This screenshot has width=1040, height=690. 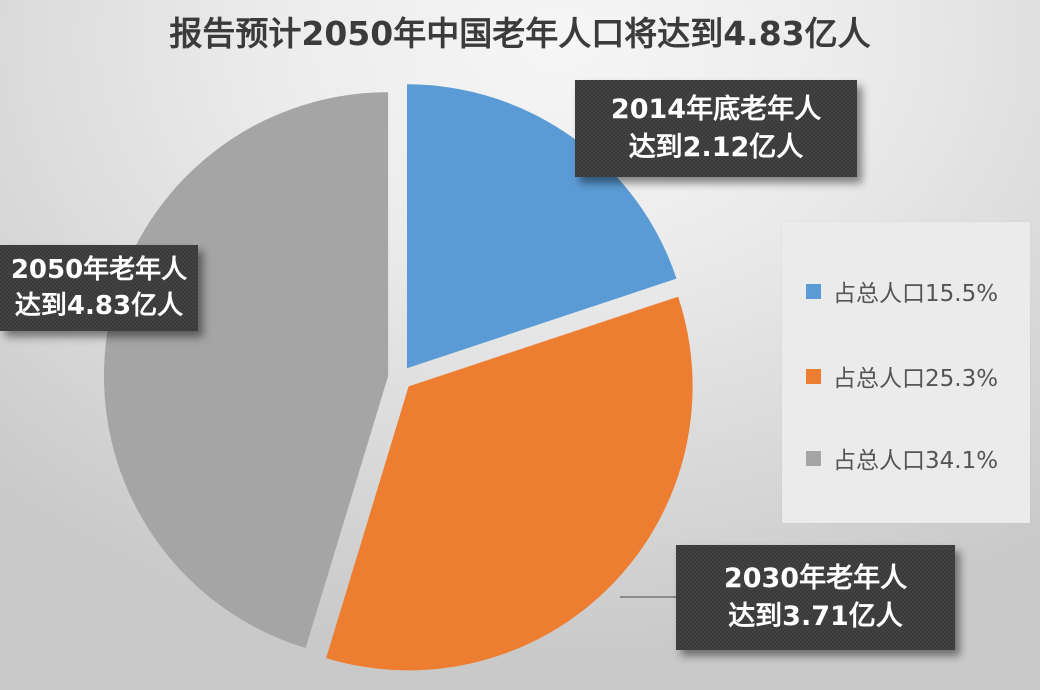 What do you see at coordinates (716, 147) in the screenshot?
I see `data-label-2014-line2: 达到2.12亿人` at bounding box center [716, 147].